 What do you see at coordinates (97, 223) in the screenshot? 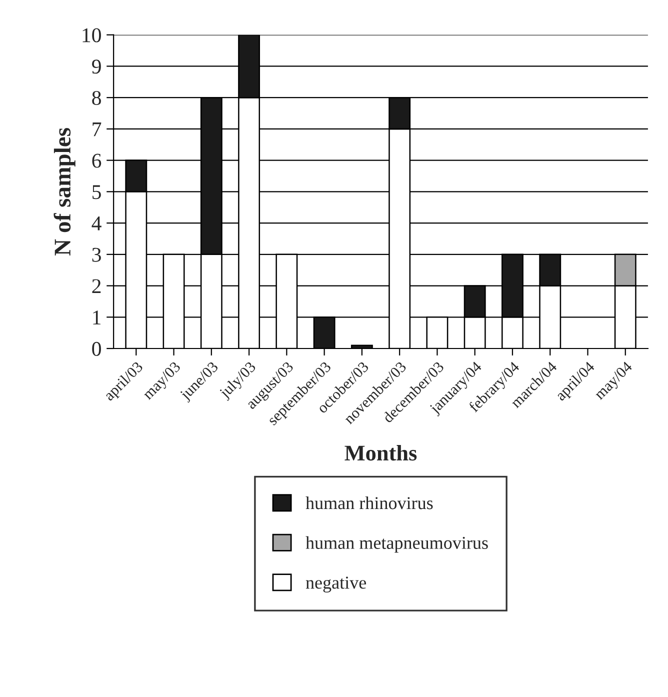
I see `y-tick-label: 4` at bounding box center [97, 223].